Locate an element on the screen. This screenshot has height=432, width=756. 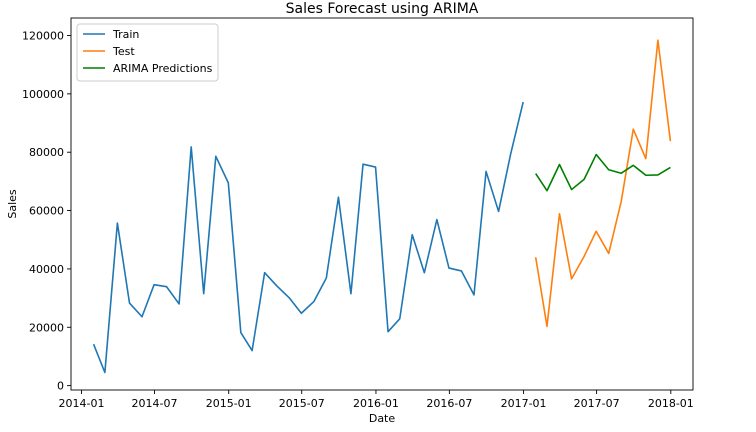
y-tick-label: 60000 is located at coordinates (46, 211).